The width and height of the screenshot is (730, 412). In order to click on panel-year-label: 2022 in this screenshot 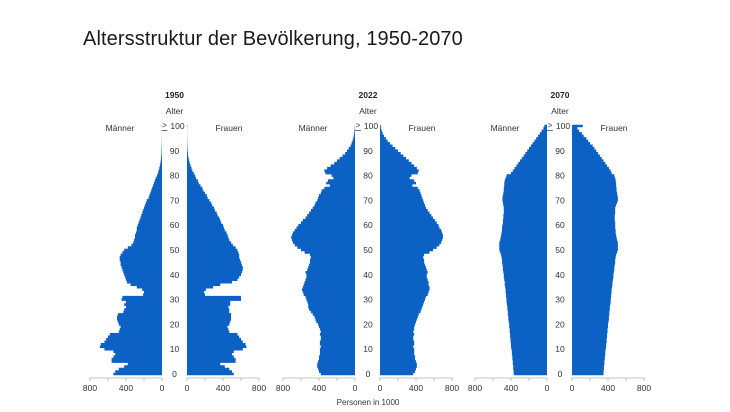, I will do `click(368, 95)`.